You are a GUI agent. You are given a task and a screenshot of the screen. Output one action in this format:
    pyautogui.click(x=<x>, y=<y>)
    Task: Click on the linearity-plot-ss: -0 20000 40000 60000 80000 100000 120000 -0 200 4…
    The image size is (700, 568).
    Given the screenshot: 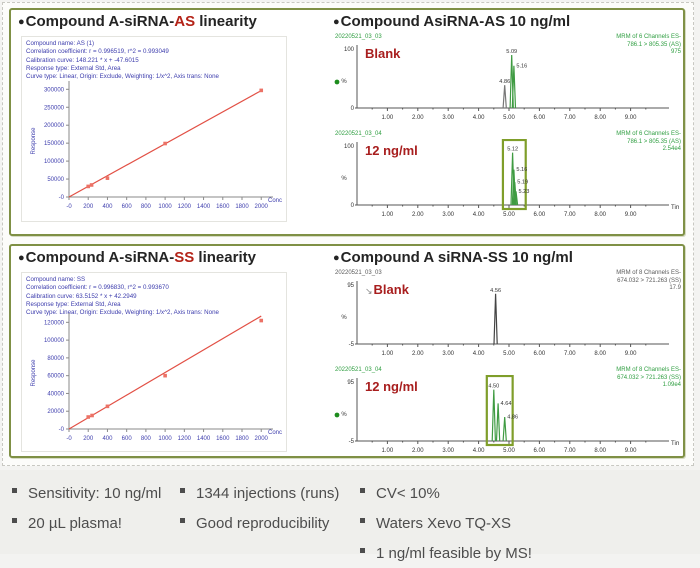 What is the action you would take?
    pyautogui.click(x=156, y=377)
    